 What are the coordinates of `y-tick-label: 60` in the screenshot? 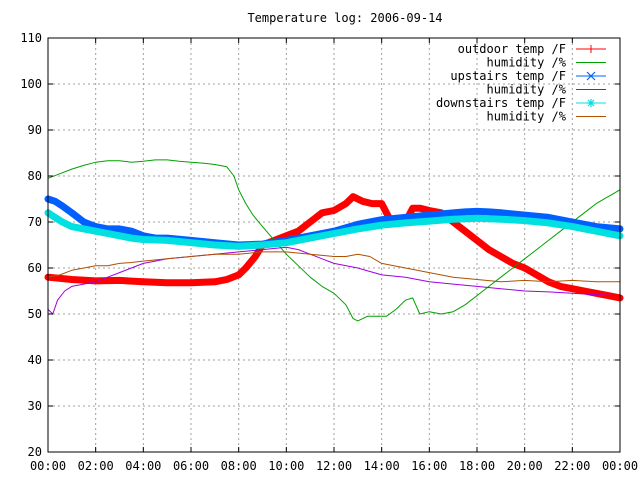 It's located at (35, 268).